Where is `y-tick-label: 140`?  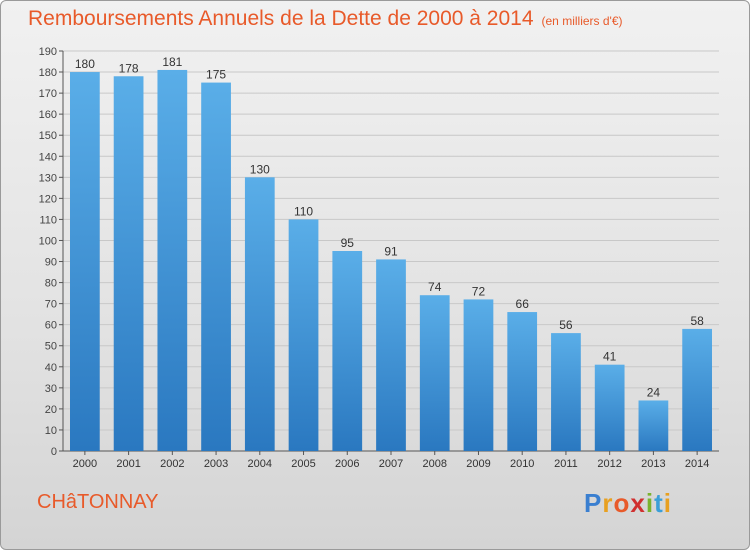
y-tick-label: 140 is located at coordinates (48, 157).